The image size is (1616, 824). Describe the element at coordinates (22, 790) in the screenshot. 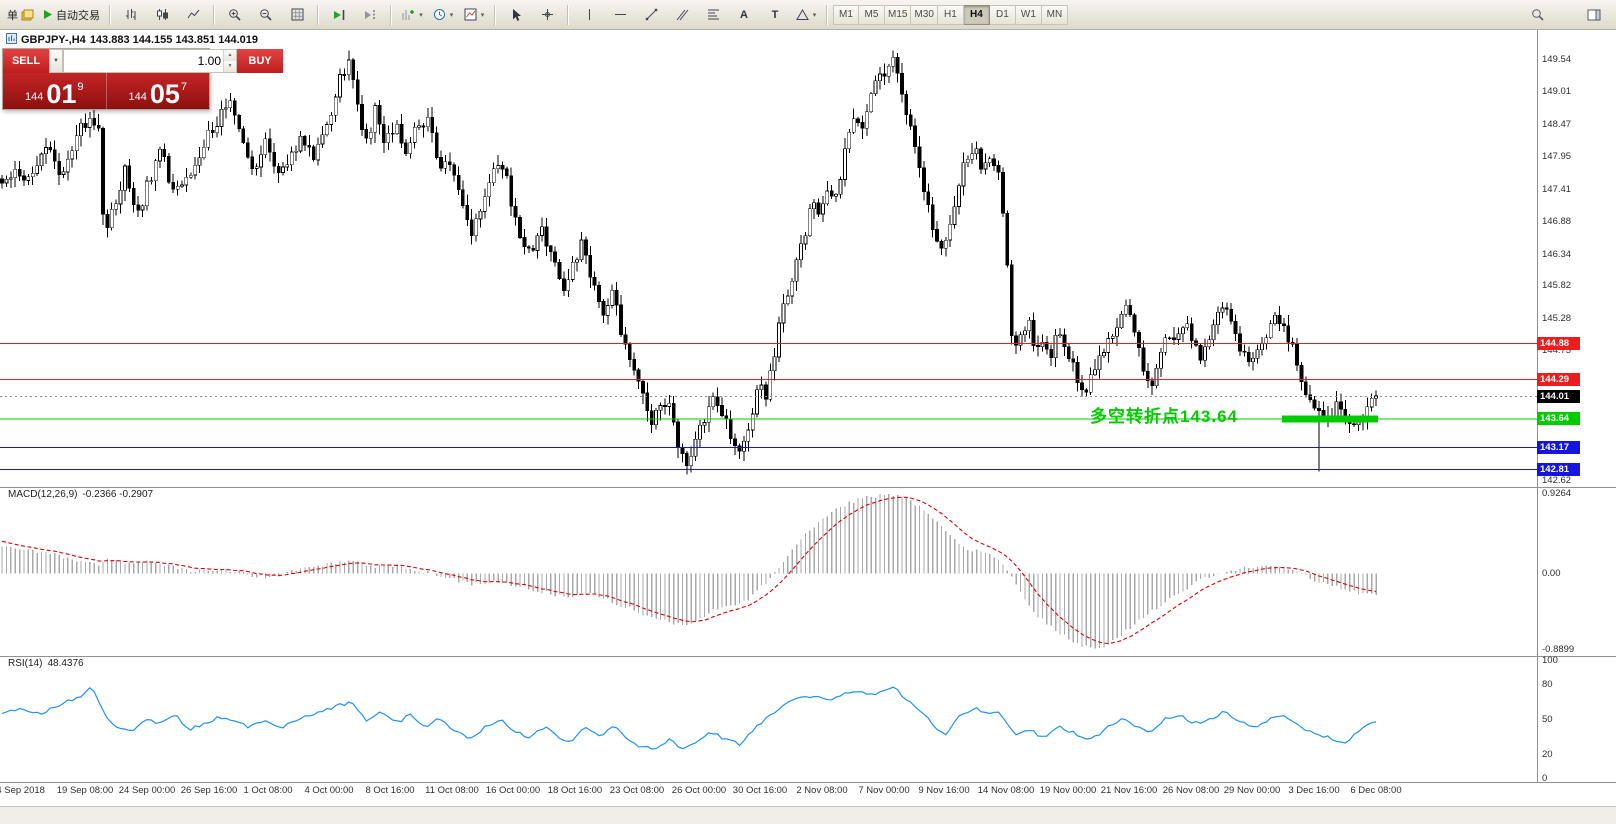

I see `time-tick: 14 Sep 2018` at that location.